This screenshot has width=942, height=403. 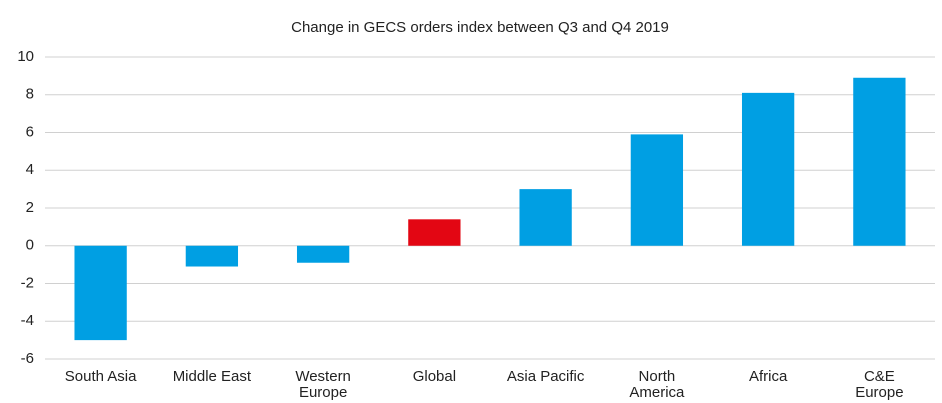 What do you see at coordinates (30, 94) in the screenshot?
I see `y-tick-label: 8` at bounding box center [30, 94].